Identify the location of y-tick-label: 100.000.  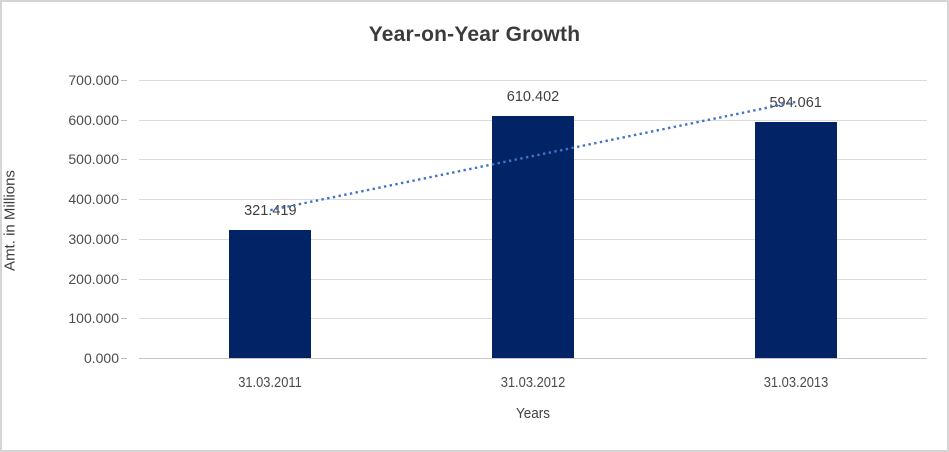
(93, 318).